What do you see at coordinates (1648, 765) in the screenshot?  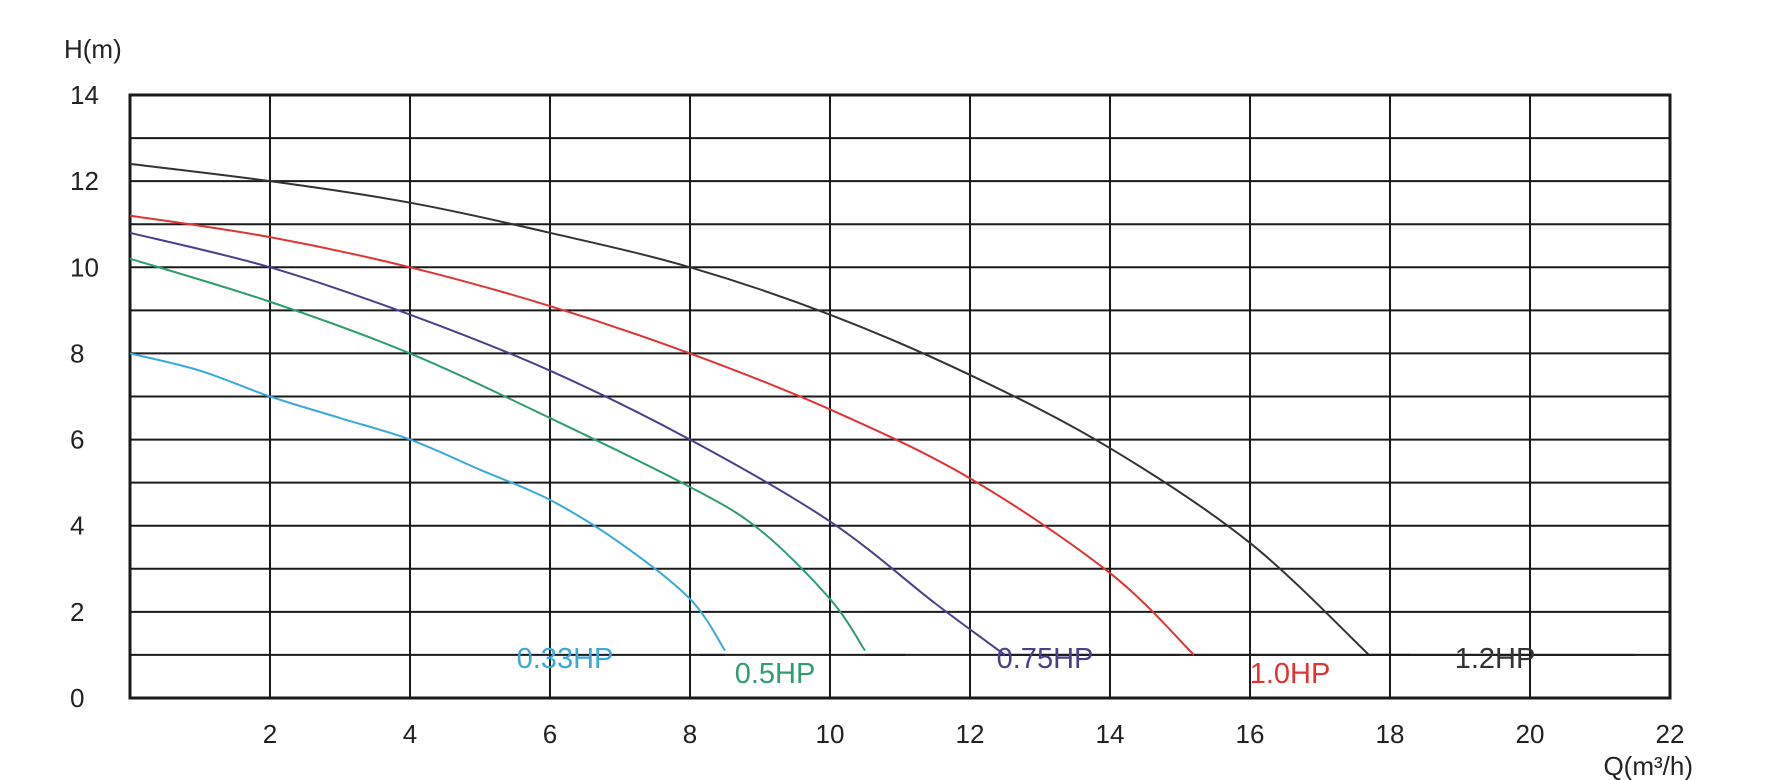 I see `x-axis-label: Q(m³/h)` at bounding box center [1648, 765].